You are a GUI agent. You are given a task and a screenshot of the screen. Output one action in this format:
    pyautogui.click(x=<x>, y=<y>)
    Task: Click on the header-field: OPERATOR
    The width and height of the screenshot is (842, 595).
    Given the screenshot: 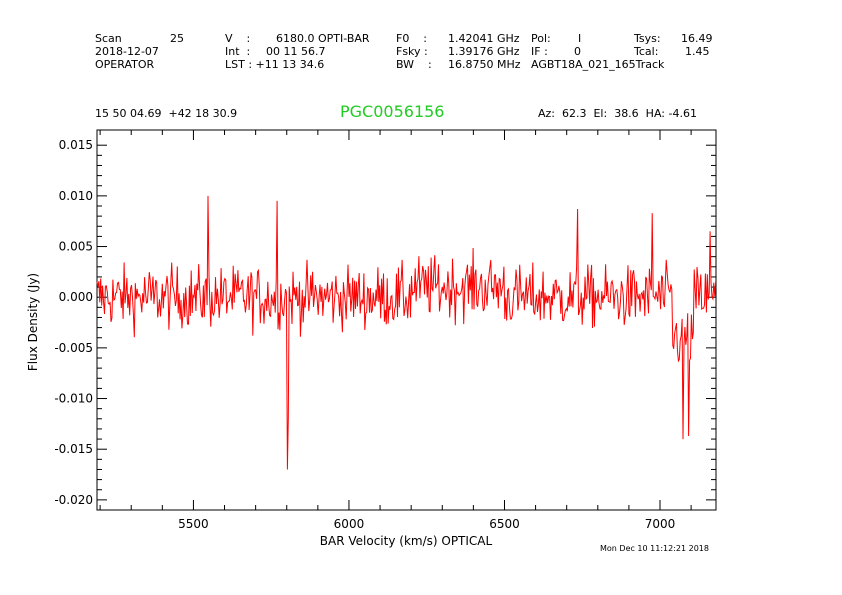 What is the action you would take?
    pyautogui.click(x=125, y=64)
    